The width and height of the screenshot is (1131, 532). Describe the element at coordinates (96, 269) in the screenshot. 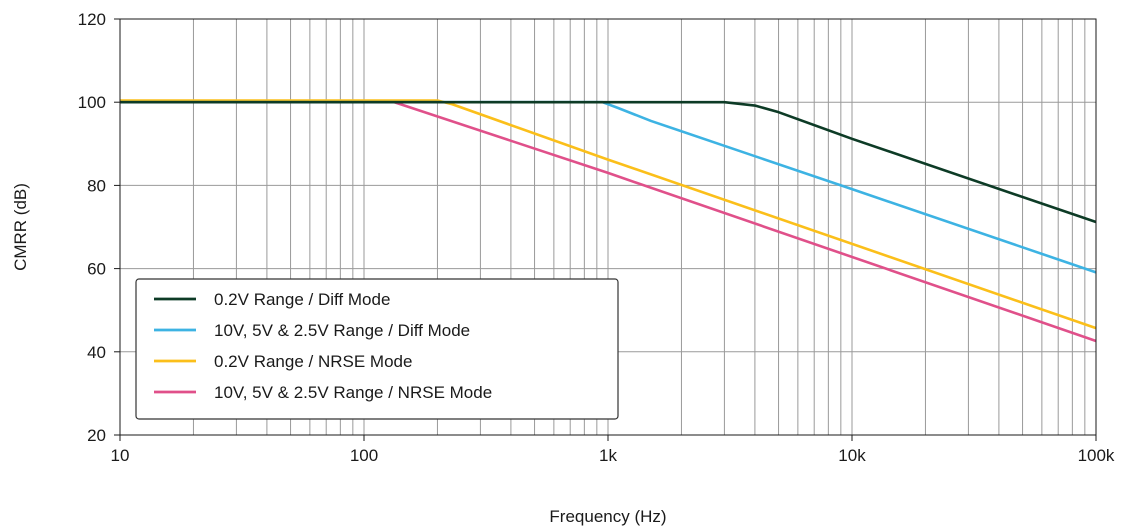

I see `y-tick-label: 60` at that location.